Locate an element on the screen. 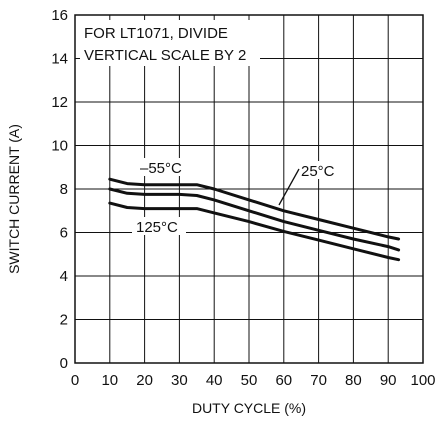  x-tick-label: 60 is located at coordinates (283, 380).